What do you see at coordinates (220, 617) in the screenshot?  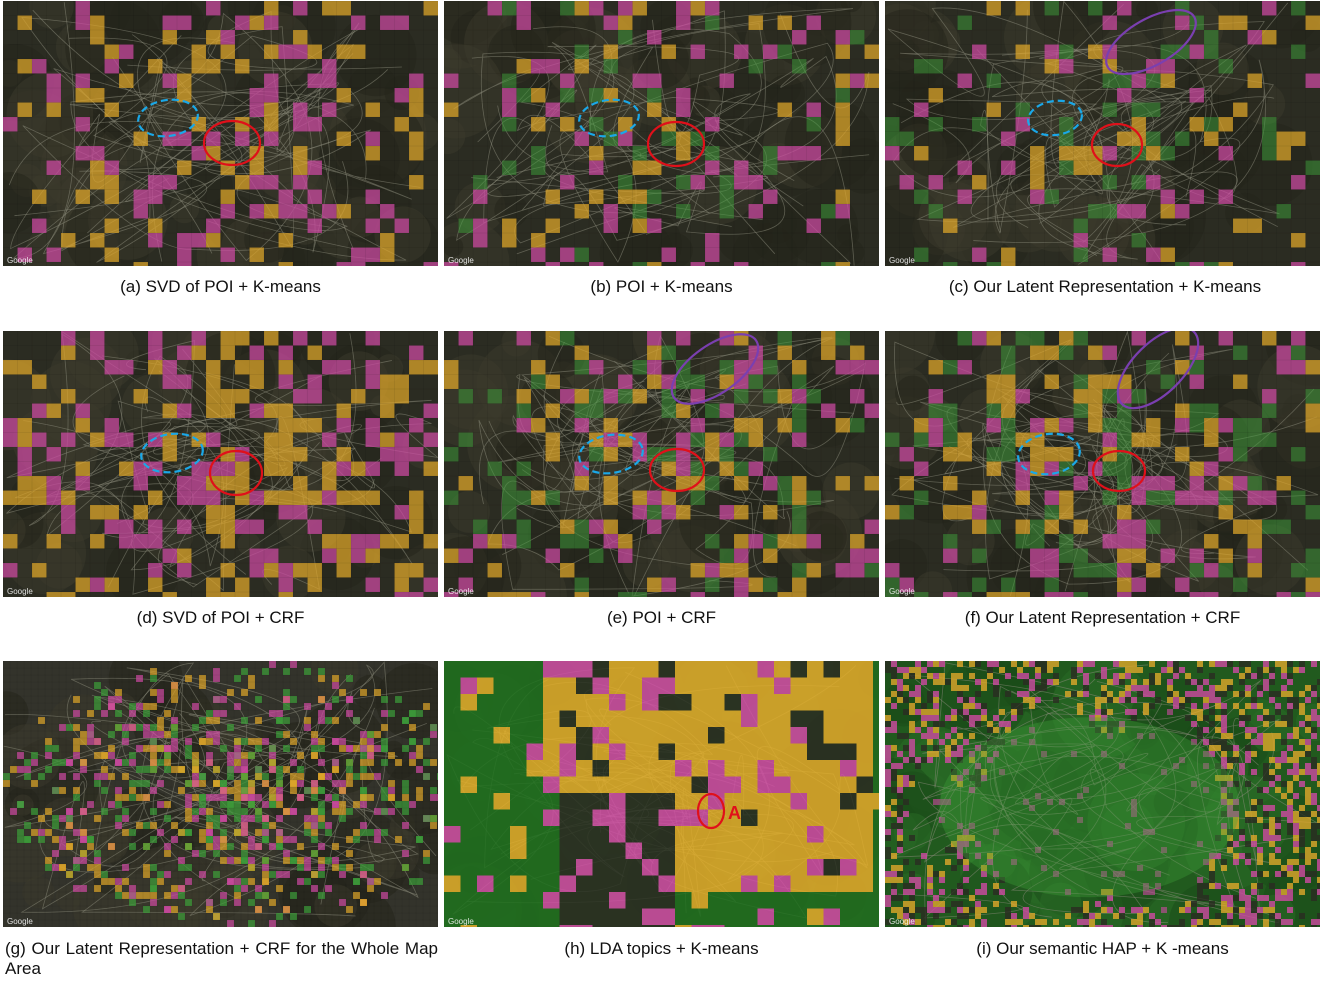 I see `caption-d: (d) SVD of POI + CRF` at bounding box center [220, 617].